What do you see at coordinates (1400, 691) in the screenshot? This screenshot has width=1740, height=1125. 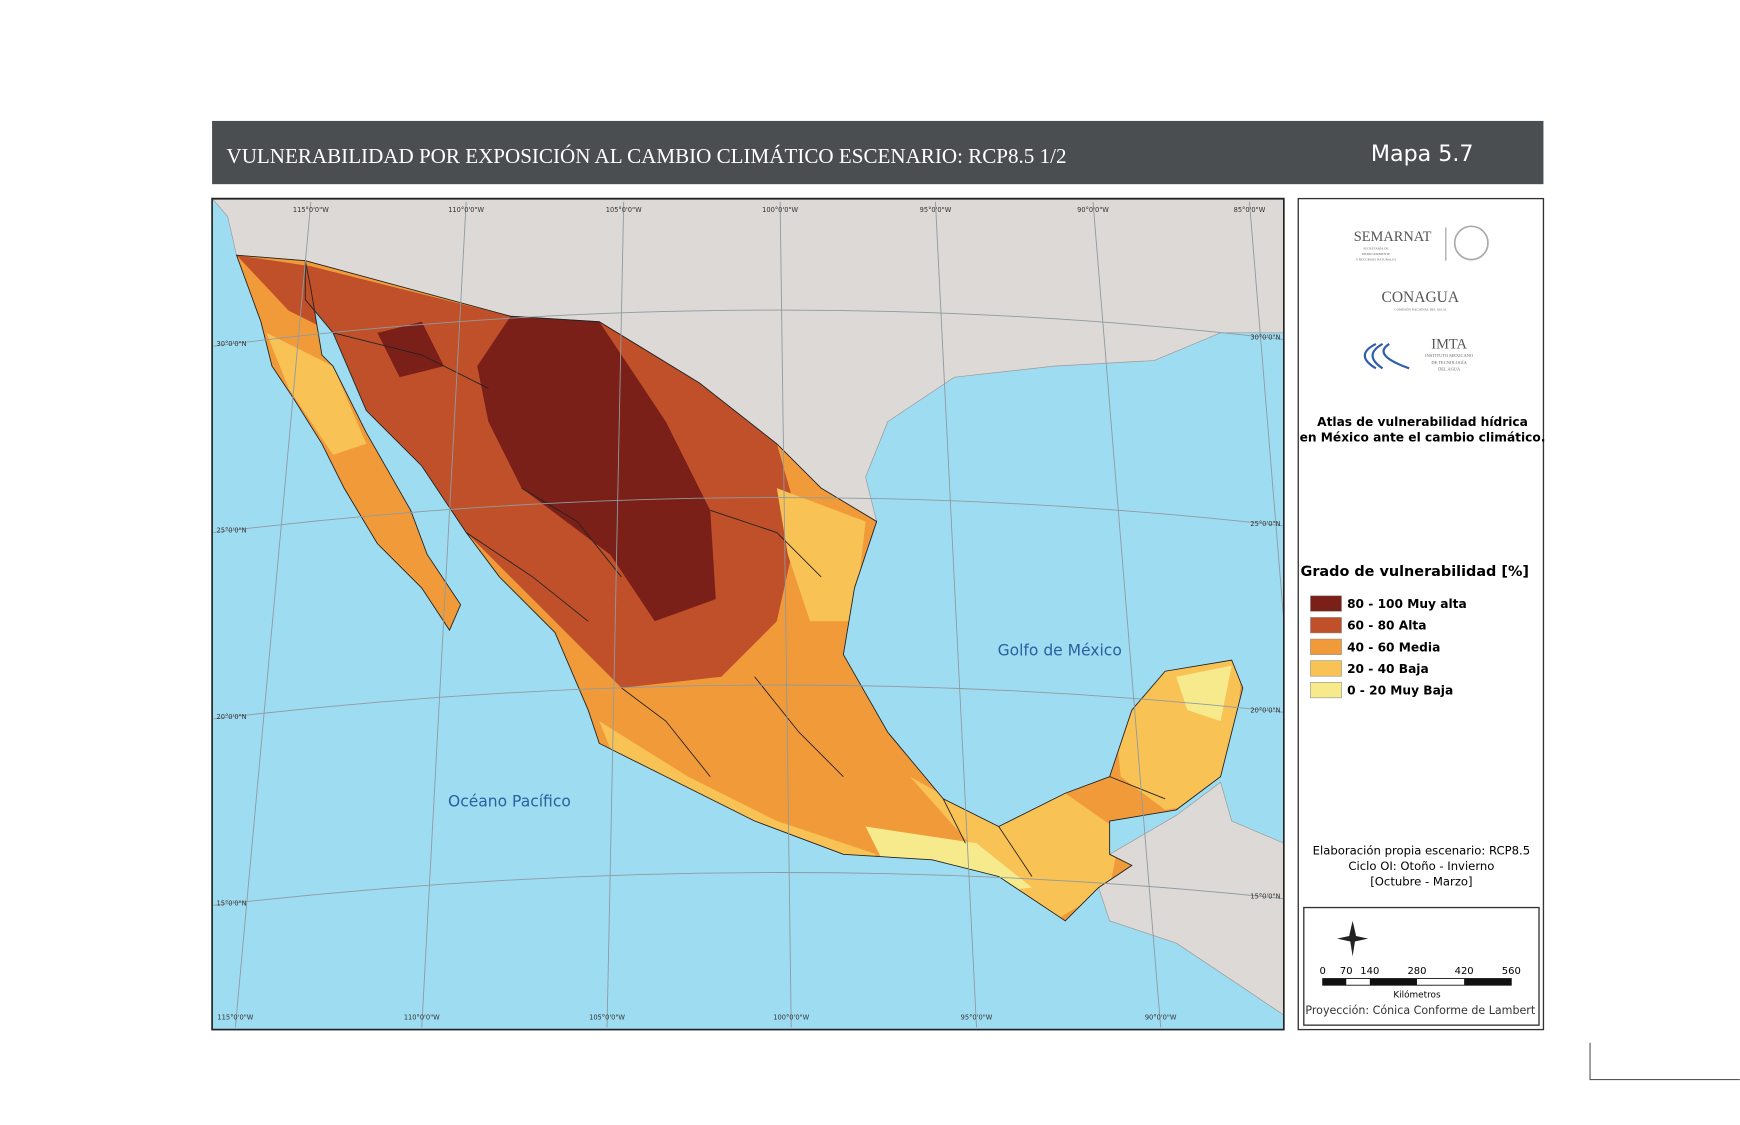 I see `legend-label: 0 - 20 Muy Baja` at bounding box center [1400, 691].